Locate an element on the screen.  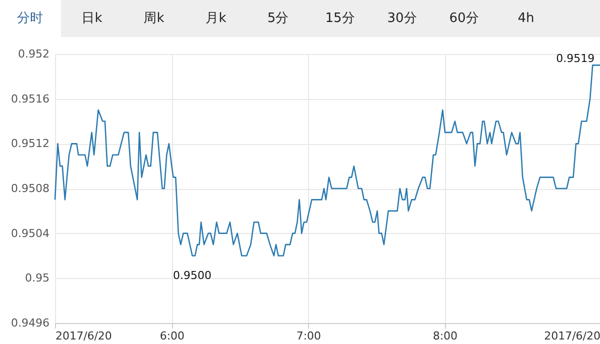
x-tick-label: 8:00 is located at coordinates (445, 336).